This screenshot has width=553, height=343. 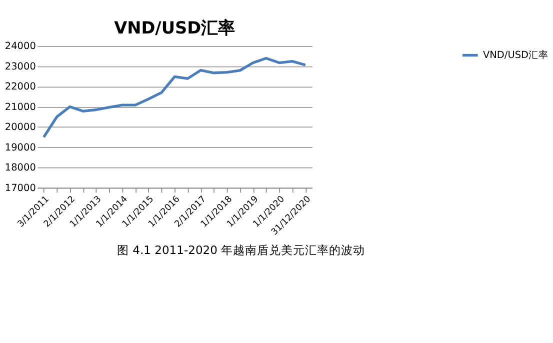 What do you see at coordinates (20, 66) in the screenshot?
I see `y-tick-label: 23000` at bounding box center [20, 66].